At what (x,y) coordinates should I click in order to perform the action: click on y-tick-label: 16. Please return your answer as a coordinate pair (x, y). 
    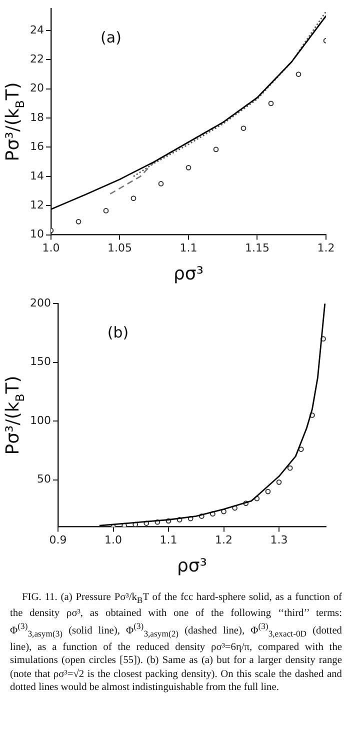
    Looking at the image, I should click on (37, 147).